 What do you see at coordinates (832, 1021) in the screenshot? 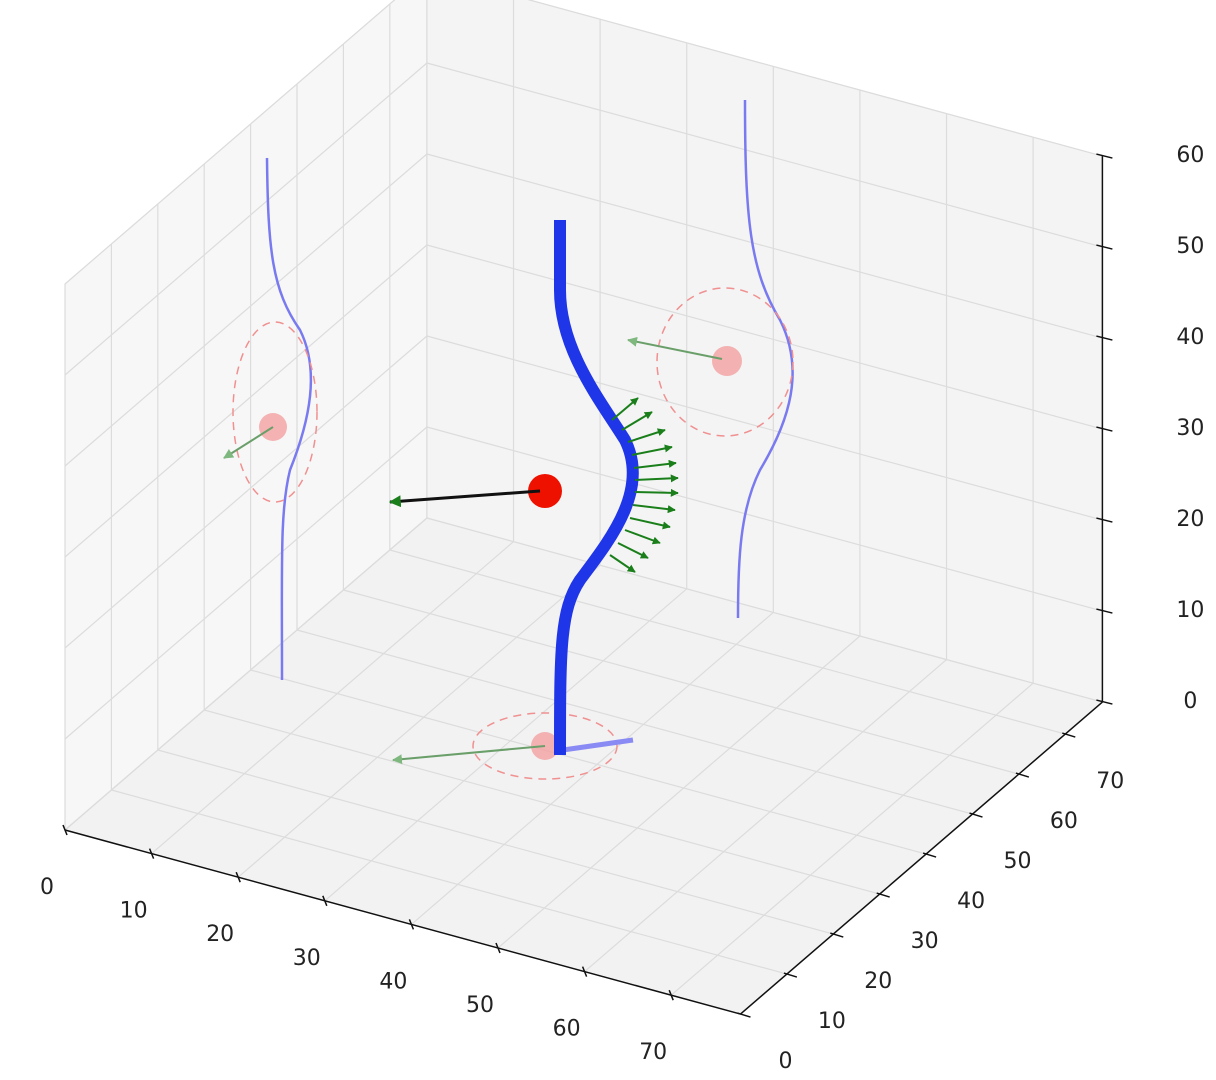
I see `y-tick-label: 10` at bounding box center [832, 1021].